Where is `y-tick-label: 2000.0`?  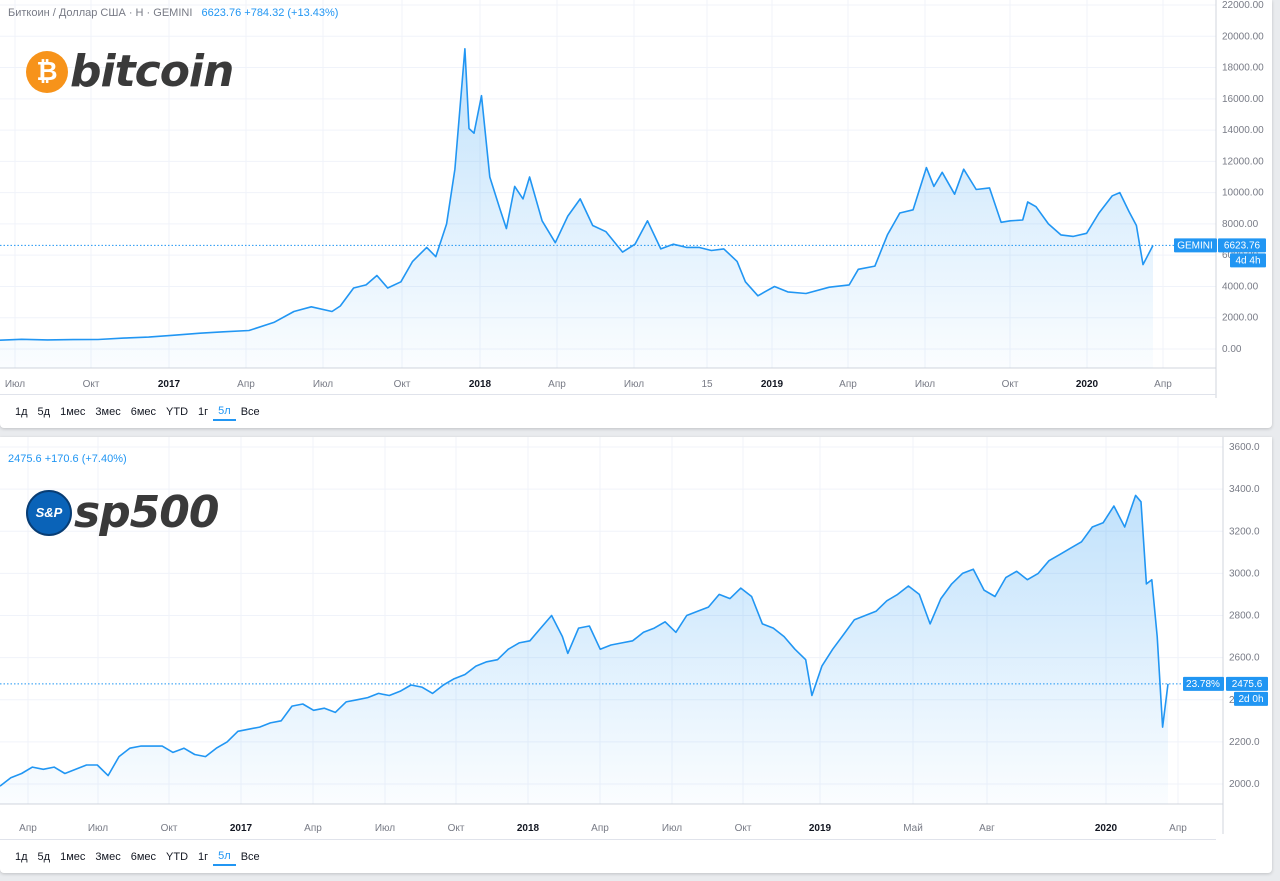
y-tick-label: 2000.0 is located at coordinates (1244, 784).